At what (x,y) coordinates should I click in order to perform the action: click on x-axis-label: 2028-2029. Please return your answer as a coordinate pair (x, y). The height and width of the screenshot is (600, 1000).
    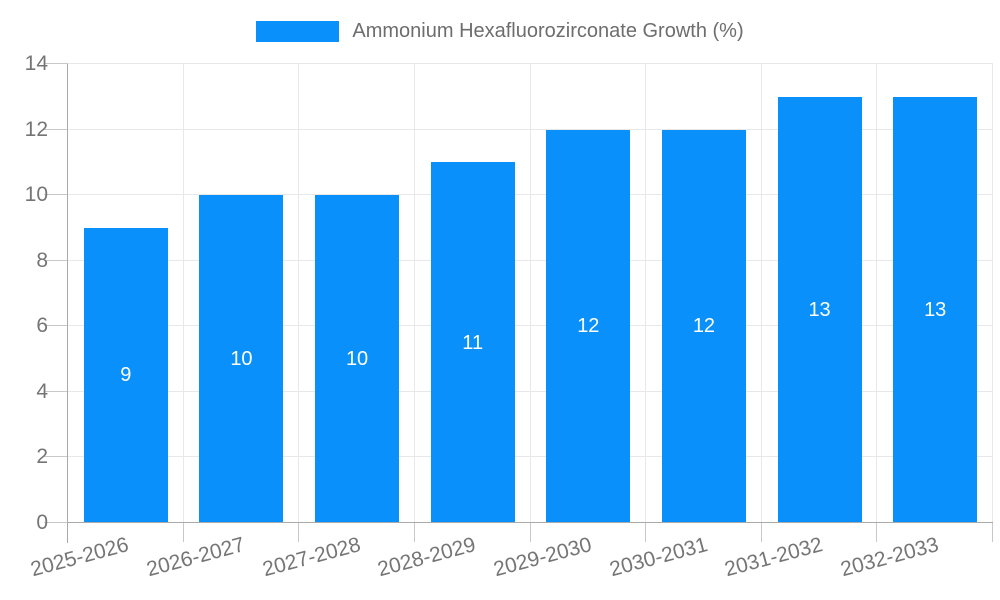
    Looking at the image, I should click on (427, 557).